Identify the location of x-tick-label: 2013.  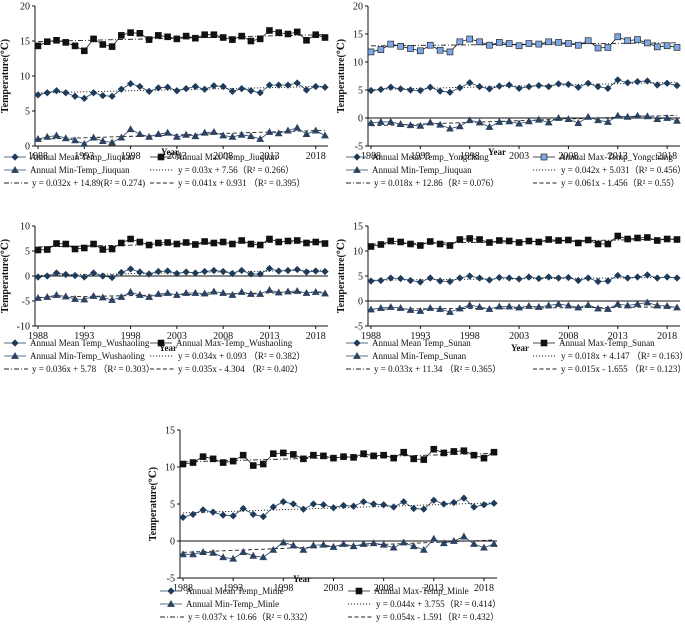
(618, 336).